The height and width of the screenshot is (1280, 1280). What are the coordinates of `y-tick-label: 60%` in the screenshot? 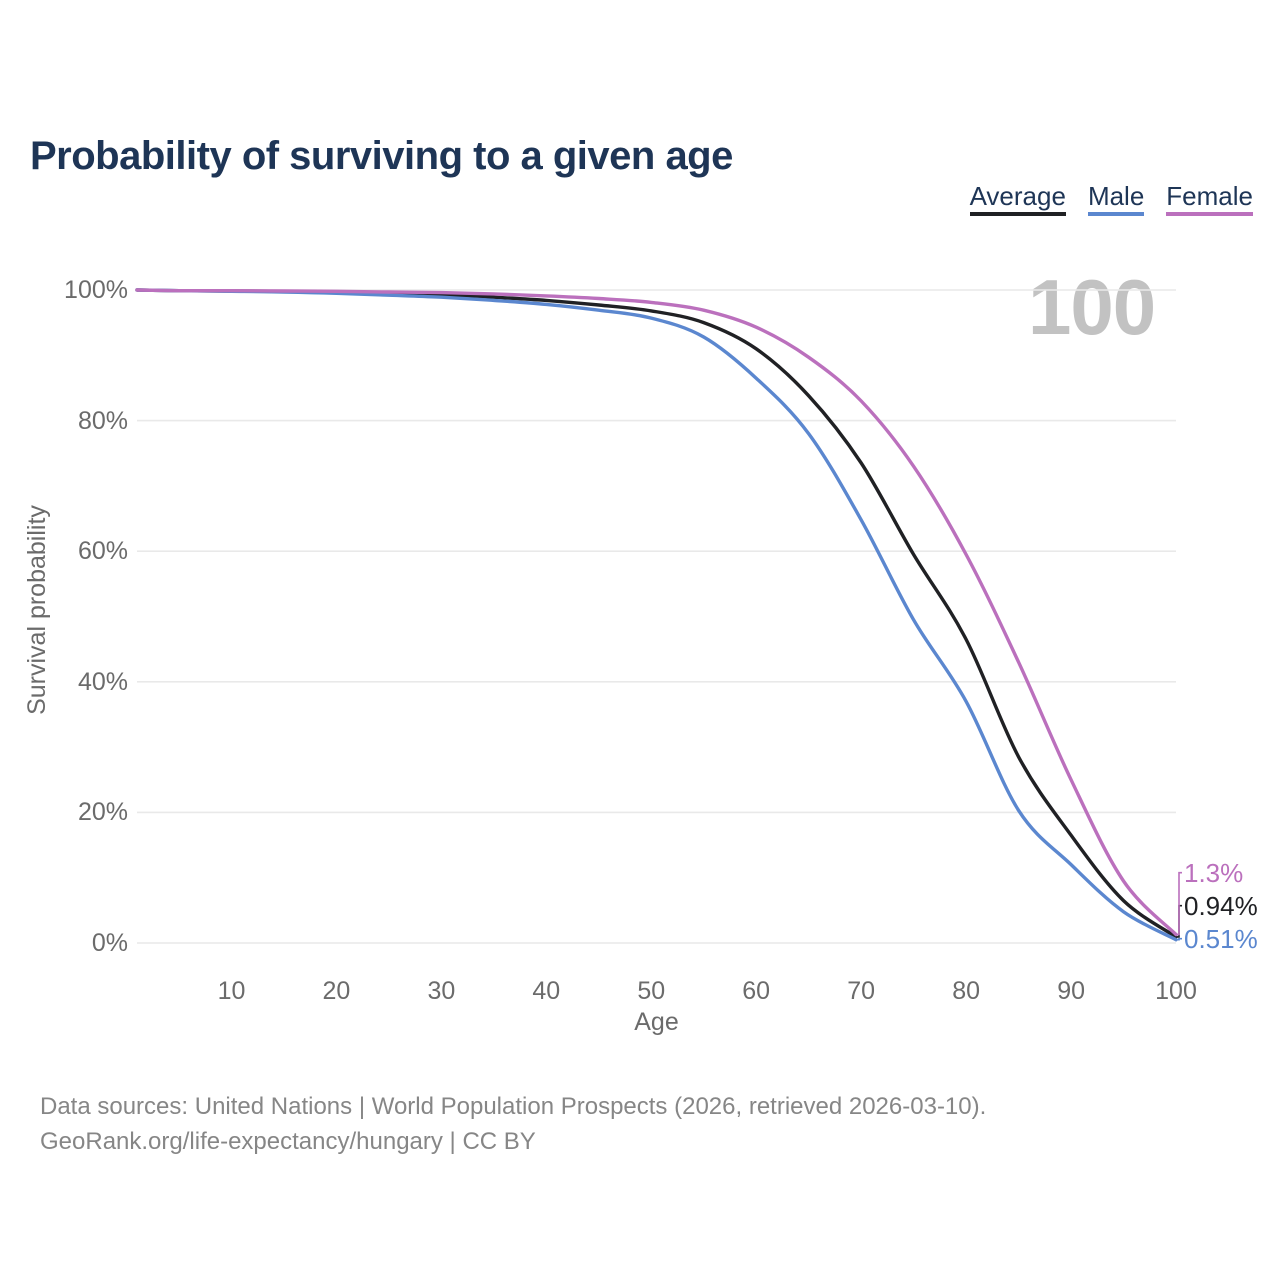 It's located at (102, 551).